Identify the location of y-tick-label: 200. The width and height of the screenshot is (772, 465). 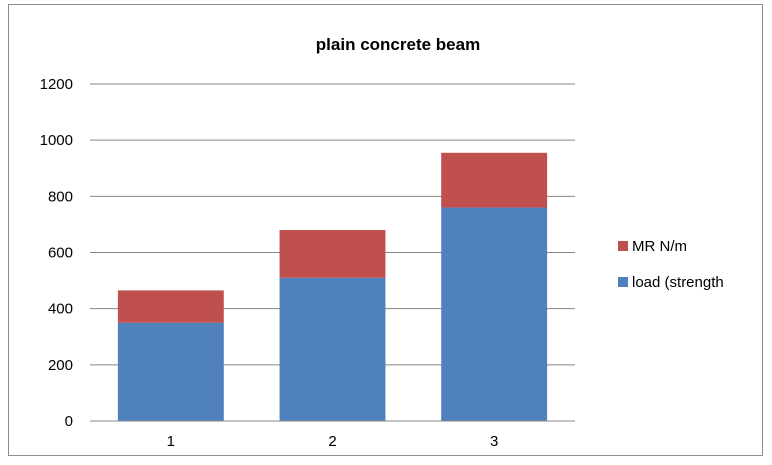
(60, 365).